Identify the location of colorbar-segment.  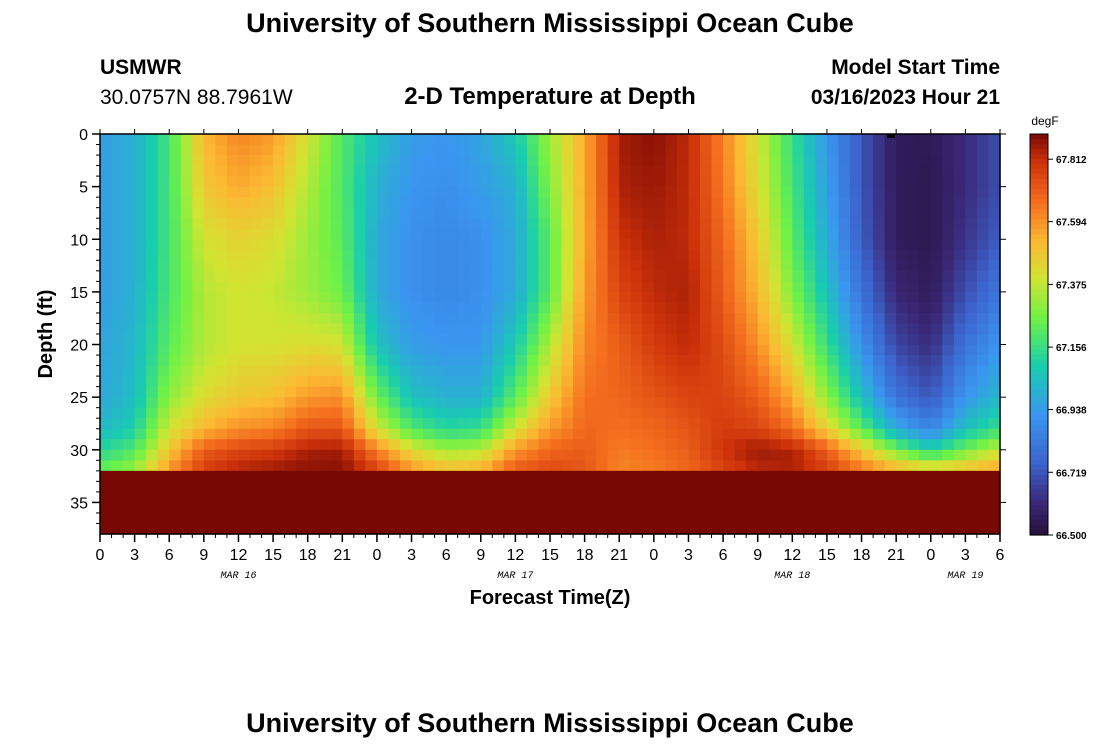
(1039, 192).